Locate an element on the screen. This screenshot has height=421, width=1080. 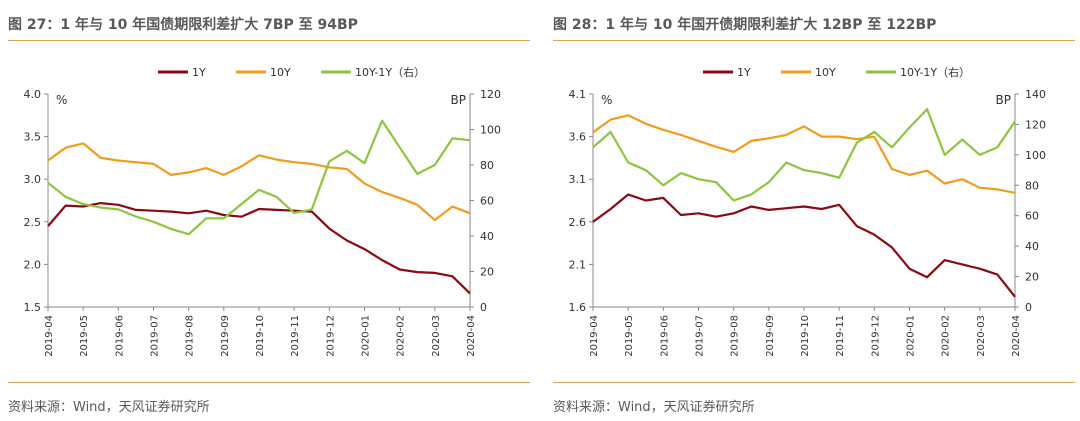
left-tick-label: 3.1 is located at coordinates (578, 179).